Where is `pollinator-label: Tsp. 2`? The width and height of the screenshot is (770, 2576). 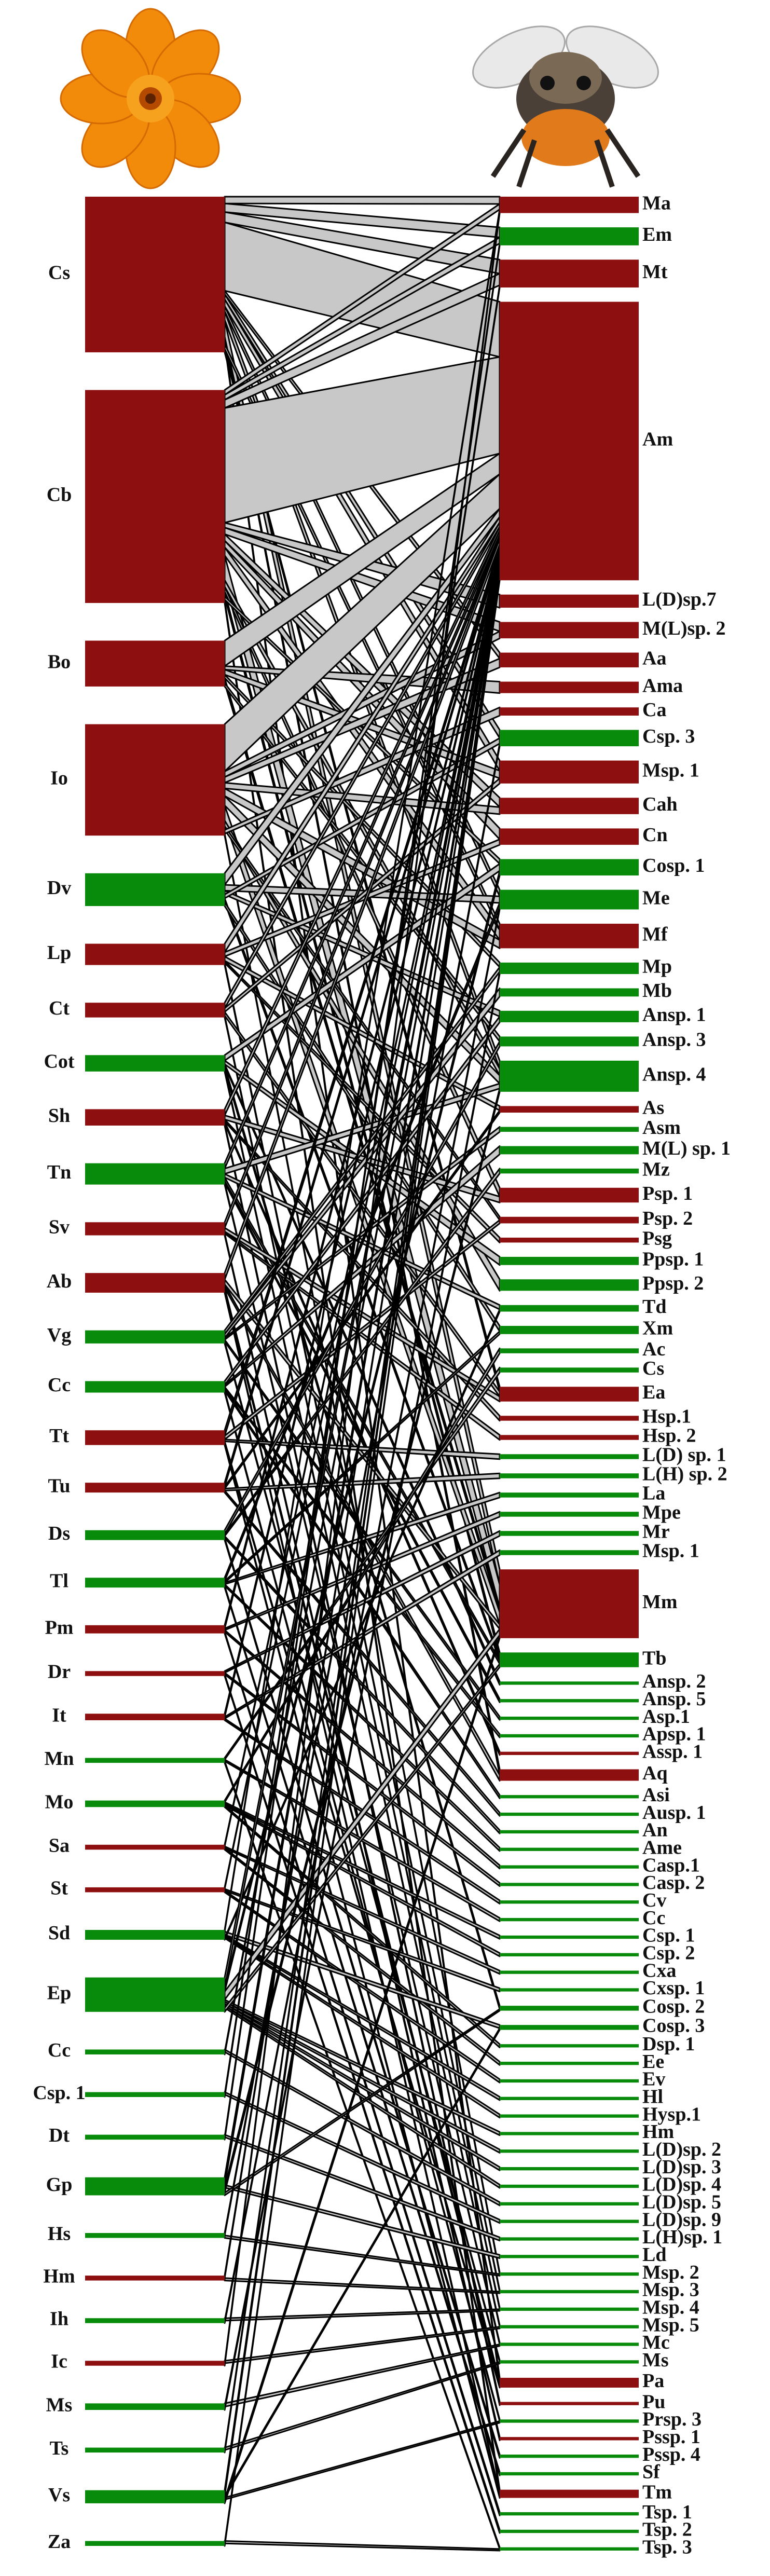
pollinator-label: Tsp. 2 is located at coordinates (667, 2530).